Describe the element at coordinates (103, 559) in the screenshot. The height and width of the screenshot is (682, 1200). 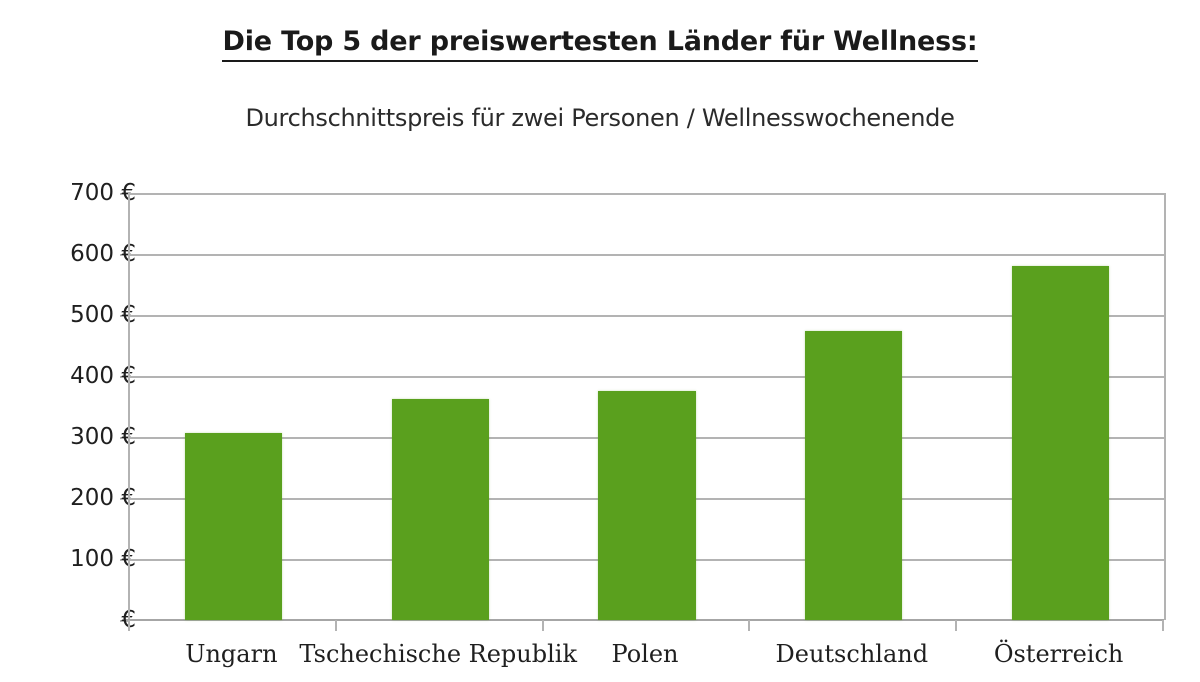
I see `y-tick-label: 100 €` at that location.